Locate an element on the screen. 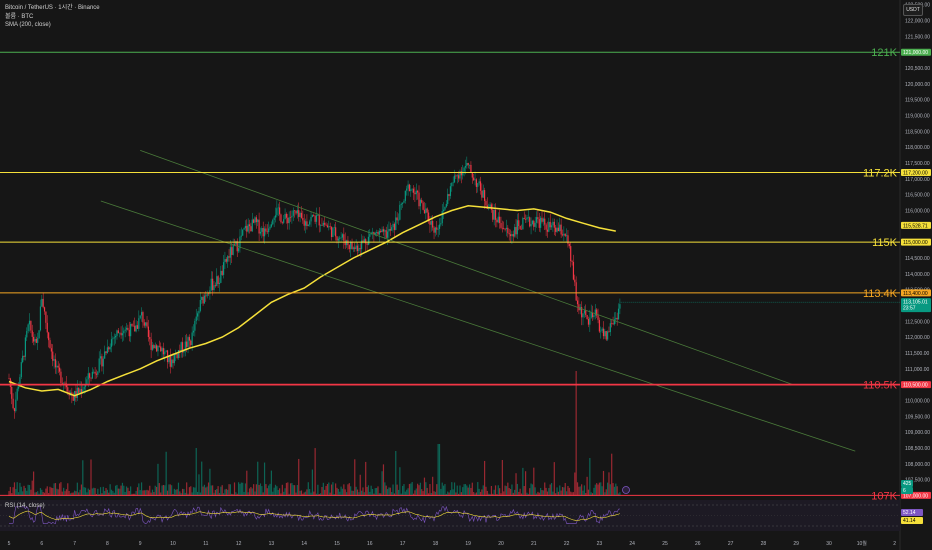  event-marker-icon is located at coordinates (626, 490).